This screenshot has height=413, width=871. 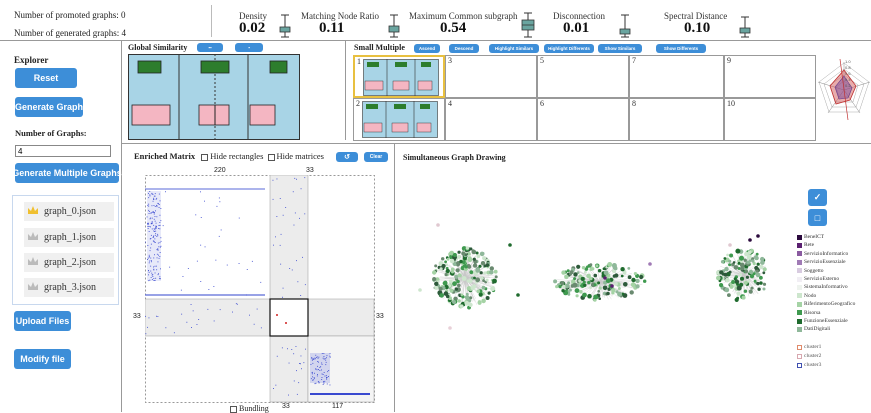 I want to click on small-multiple-cell-8: 8, so click(x=676, y=119).